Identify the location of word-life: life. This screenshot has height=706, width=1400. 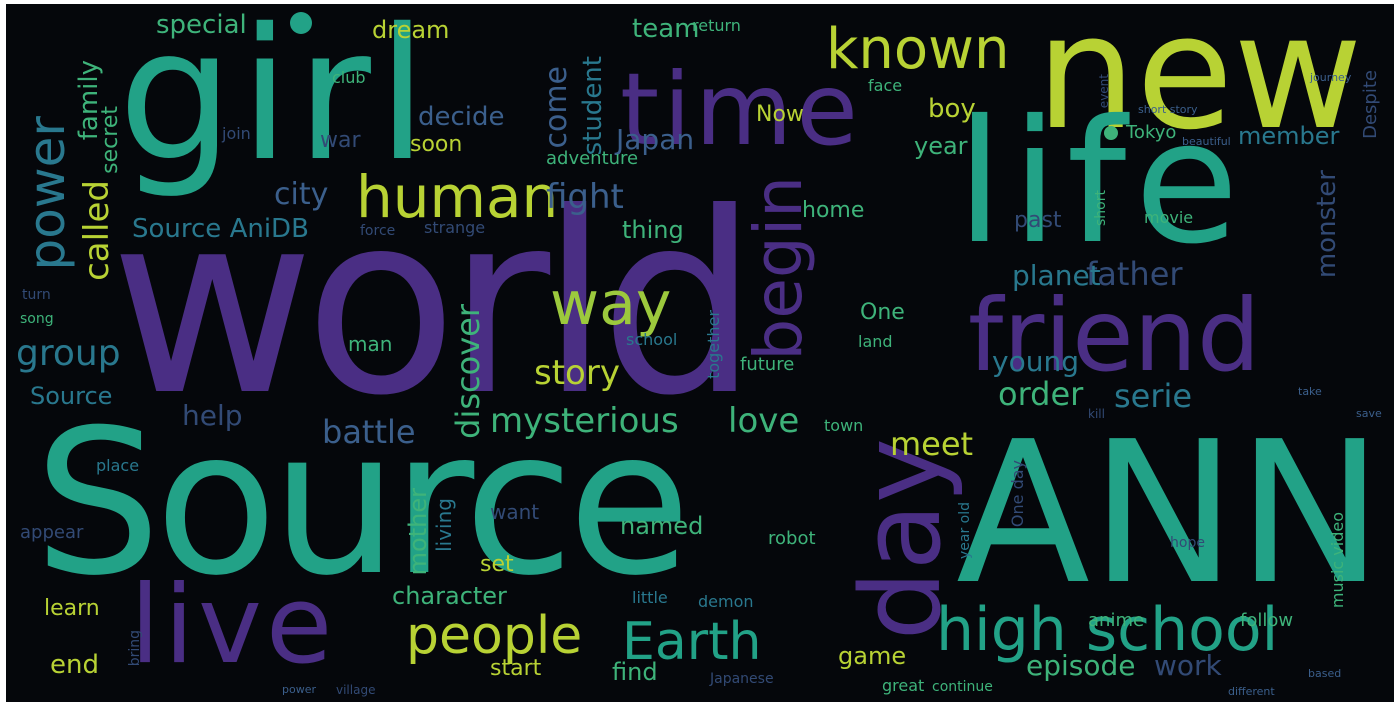
(1101, 183).